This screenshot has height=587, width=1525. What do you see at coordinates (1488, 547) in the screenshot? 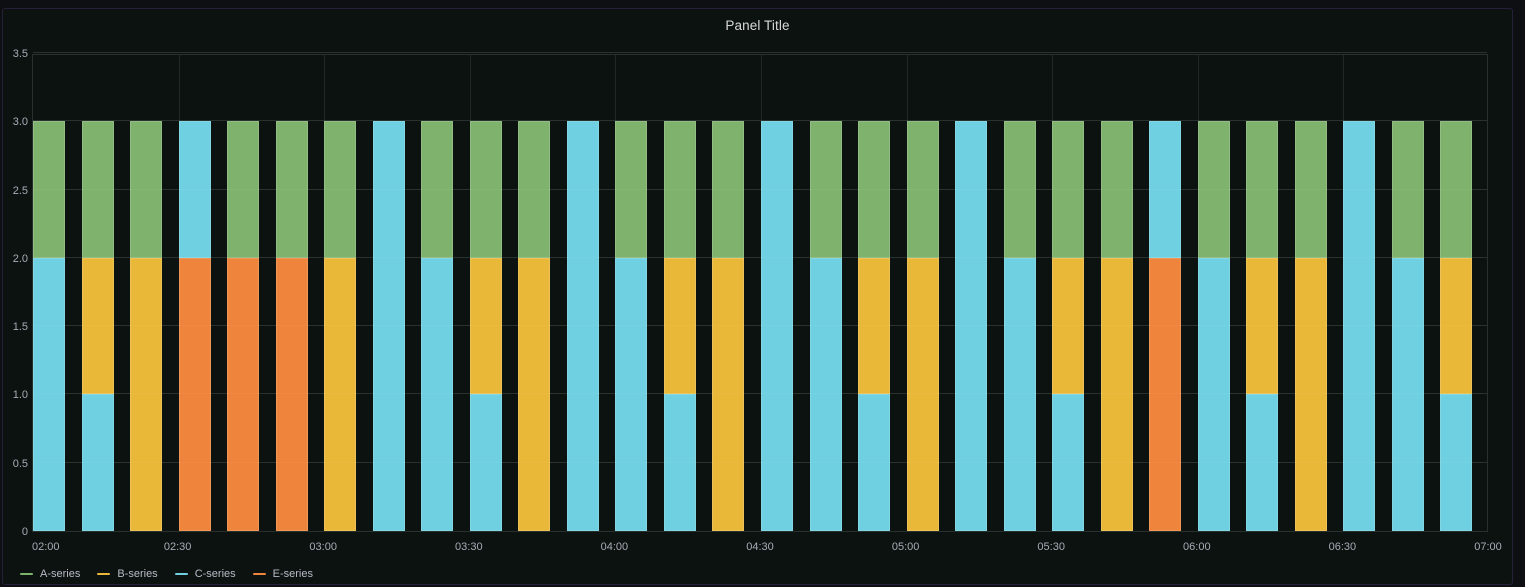
I see `x-tick-label: 07:00` at bounding box center [1488, 547].